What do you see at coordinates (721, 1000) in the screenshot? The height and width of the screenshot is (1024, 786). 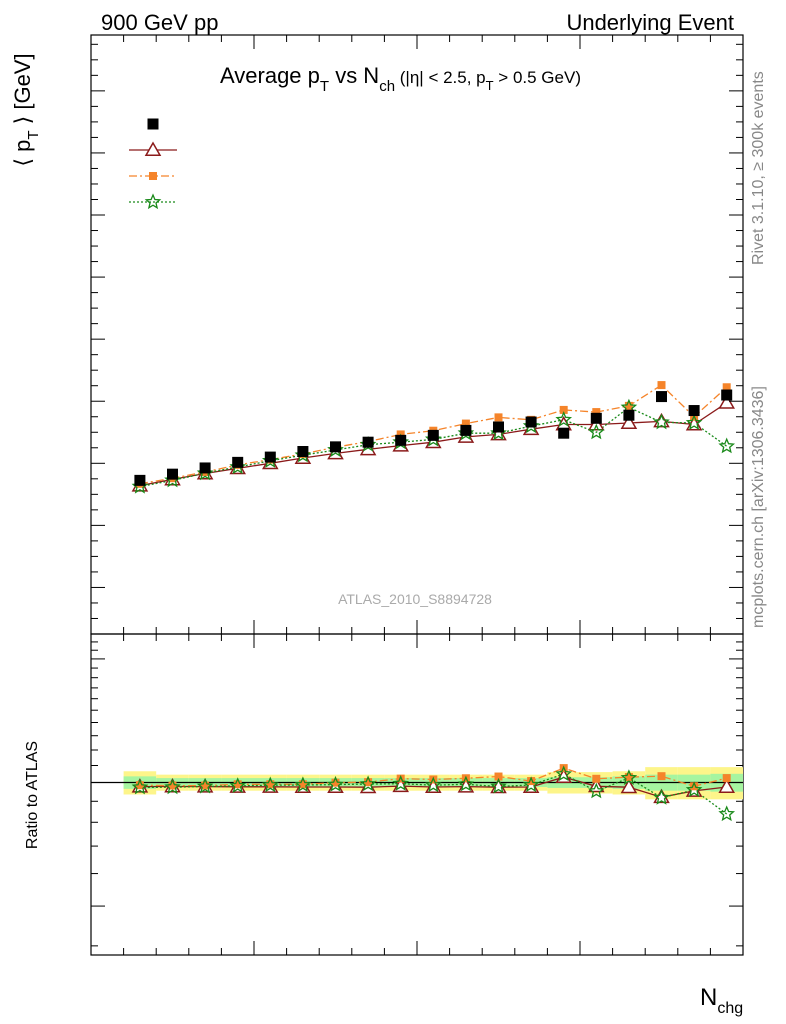 I see `x-axis-label: Nchg` at bounding box center [721, 1000].